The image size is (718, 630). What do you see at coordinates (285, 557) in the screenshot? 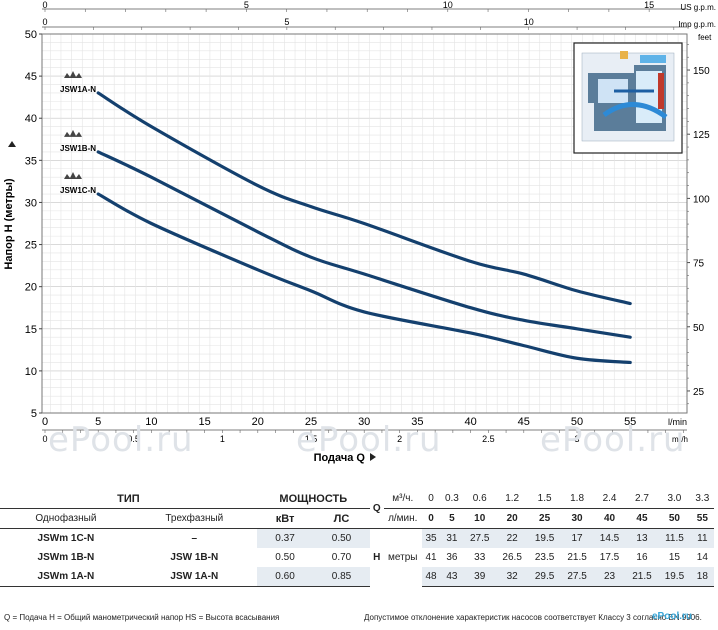
I see `row1-kw: 0.50` at bounding box center [285, 557].